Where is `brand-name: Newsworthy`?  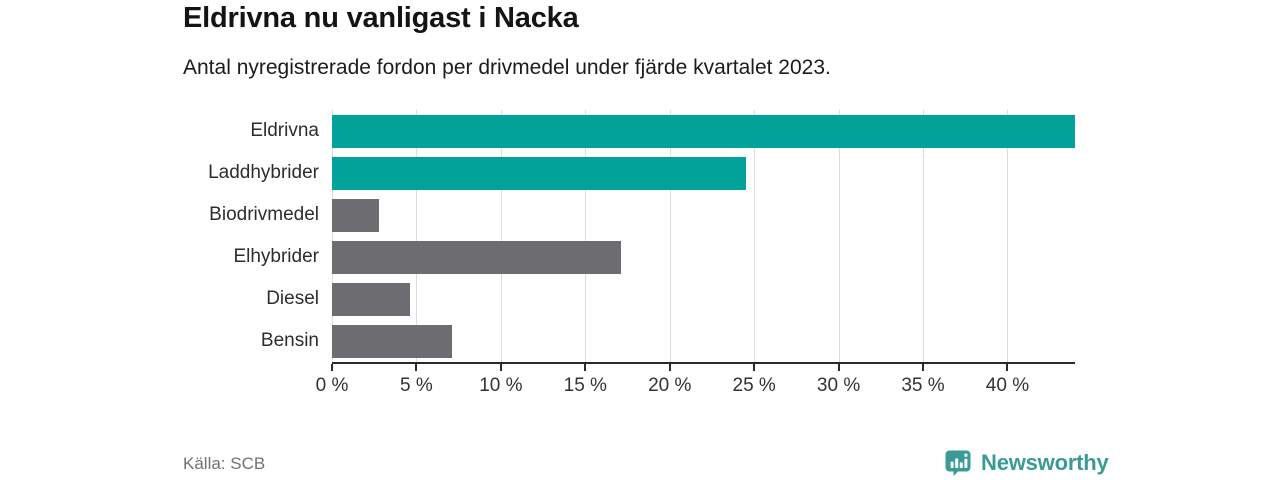
brand-name: Newsworthy is located at coordinates (1045, 462).